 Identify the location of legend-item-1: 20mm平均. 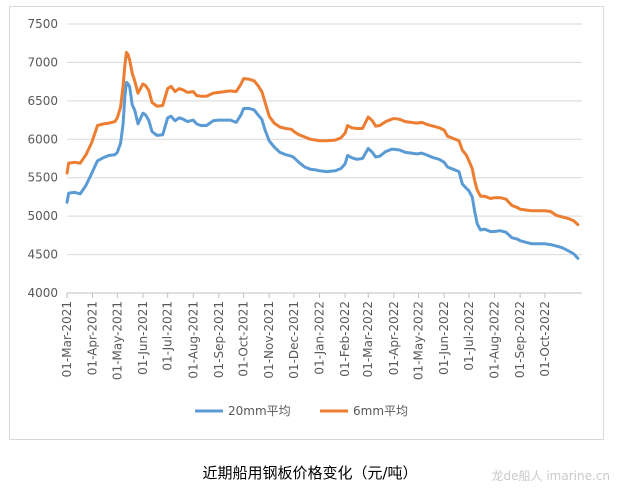
(243, 411).